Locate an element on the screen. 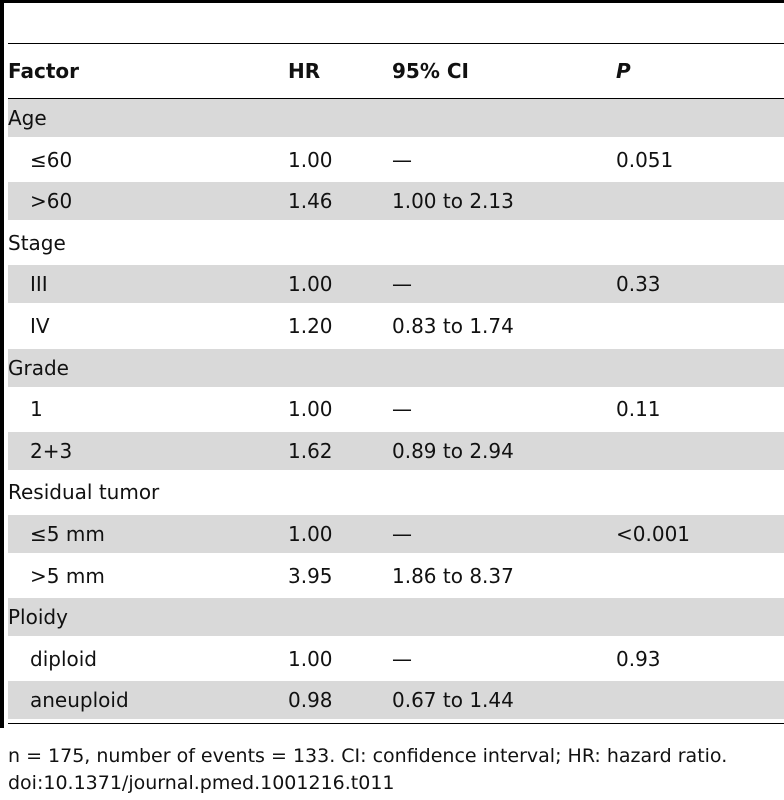 Image resolution: width=784 pixels, height=800 pixels. table-row: diploid 1.00 — 0.93 is located at coordinates (396, 659).